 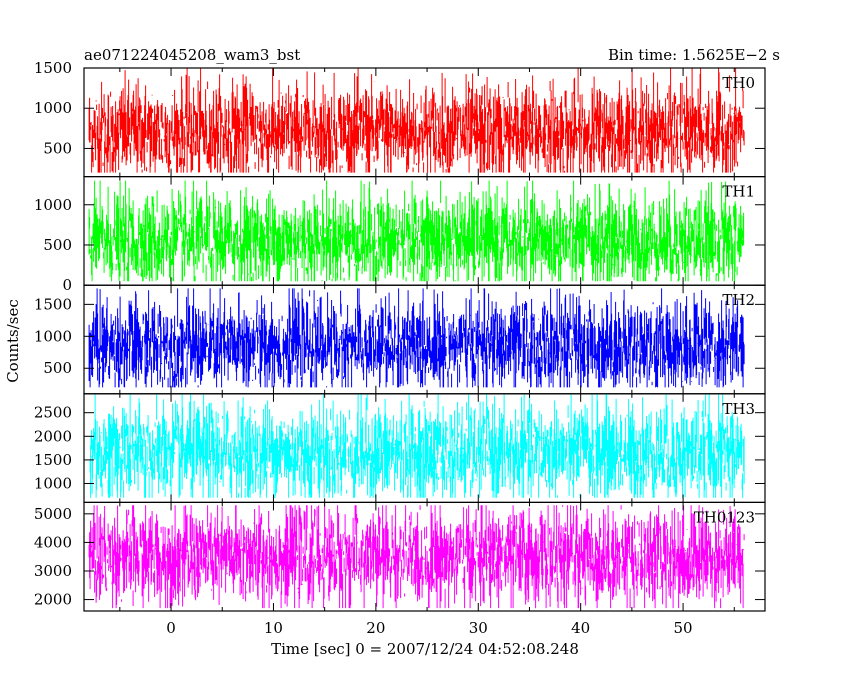 I want to click on panel-th1: 0 500 1000 TH1, so click(x=400, y=235).